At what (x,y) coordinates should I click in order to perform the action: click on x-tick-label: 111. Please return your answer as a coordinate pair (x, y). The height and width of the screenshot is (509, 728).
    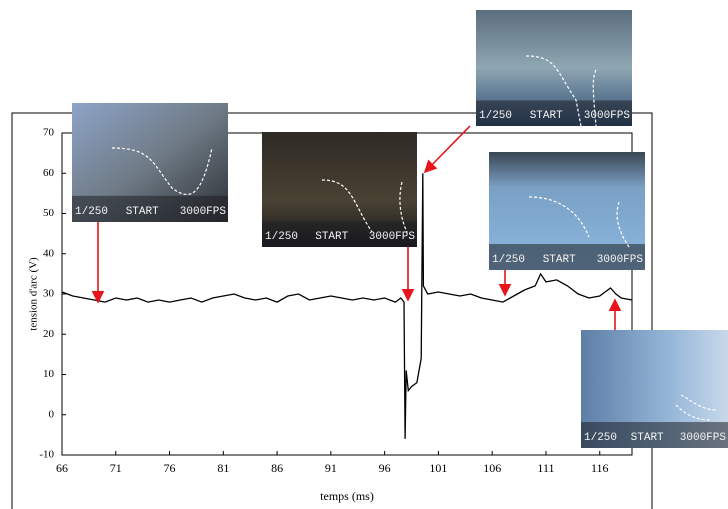
    Looking at the image, I should click on (545, 468).